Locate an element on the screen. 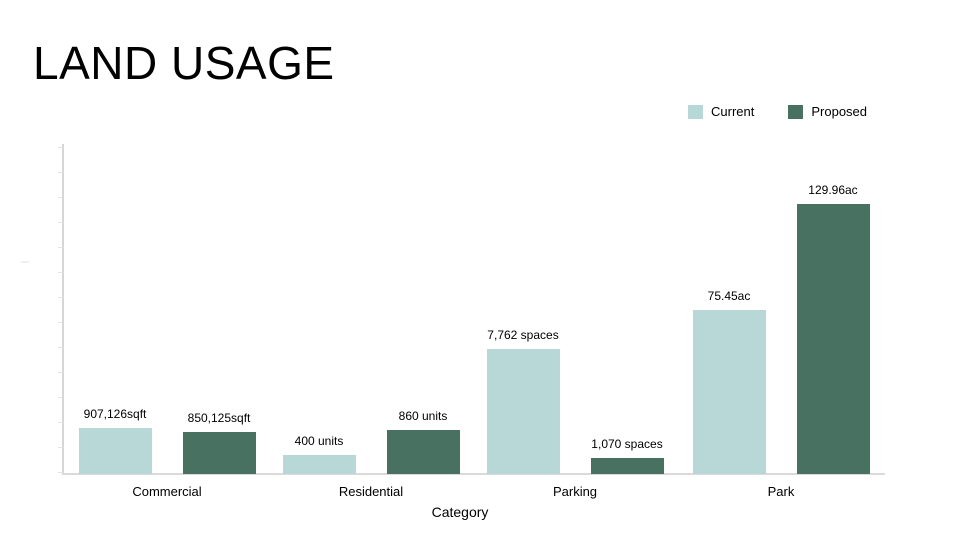  legend-item-proposed: Proposed is located at coordinates (827, 111).